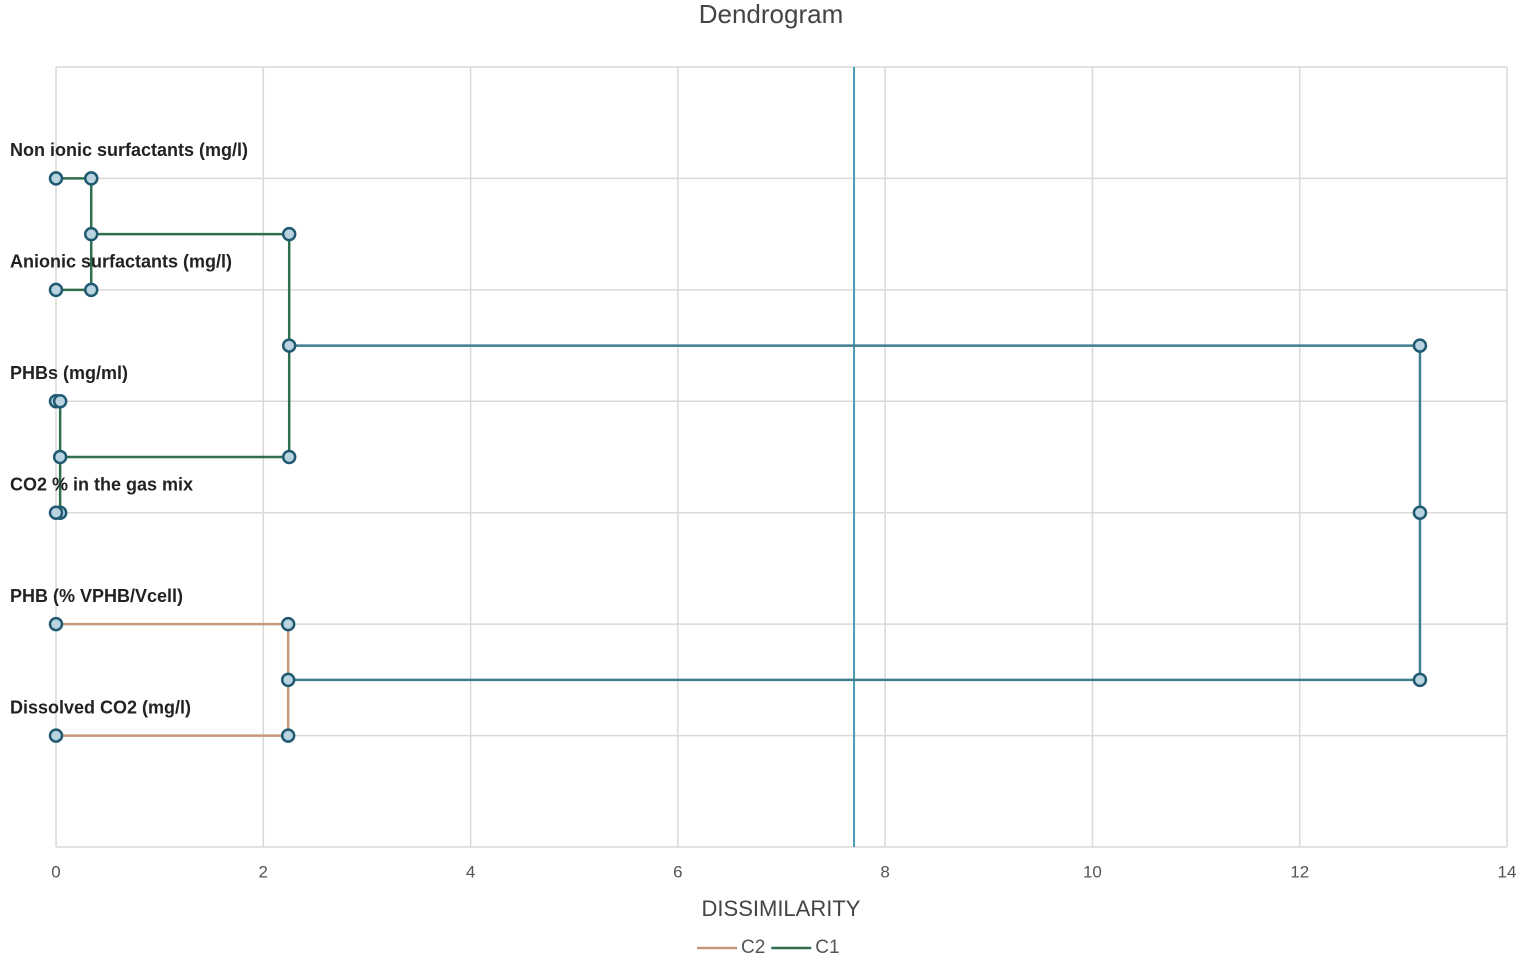 This screenshot has height=969, width=1535. I want to click on leaf-label: PHB (% VPHB/Vcell), so click(96, 596).